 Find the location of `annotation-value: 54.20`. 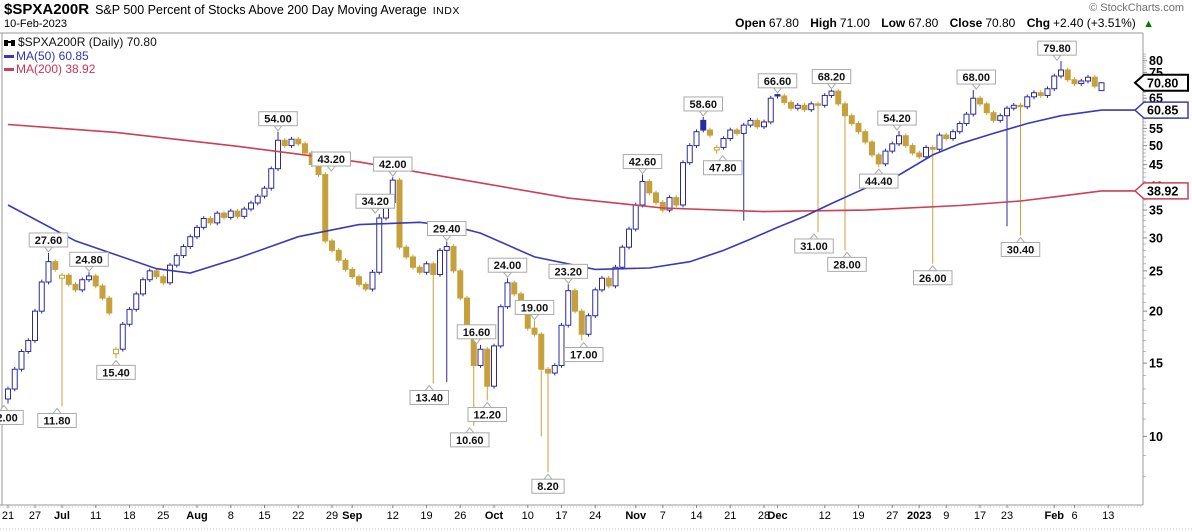

annotation-value: 54.20 is located at coordinates (897, 119).